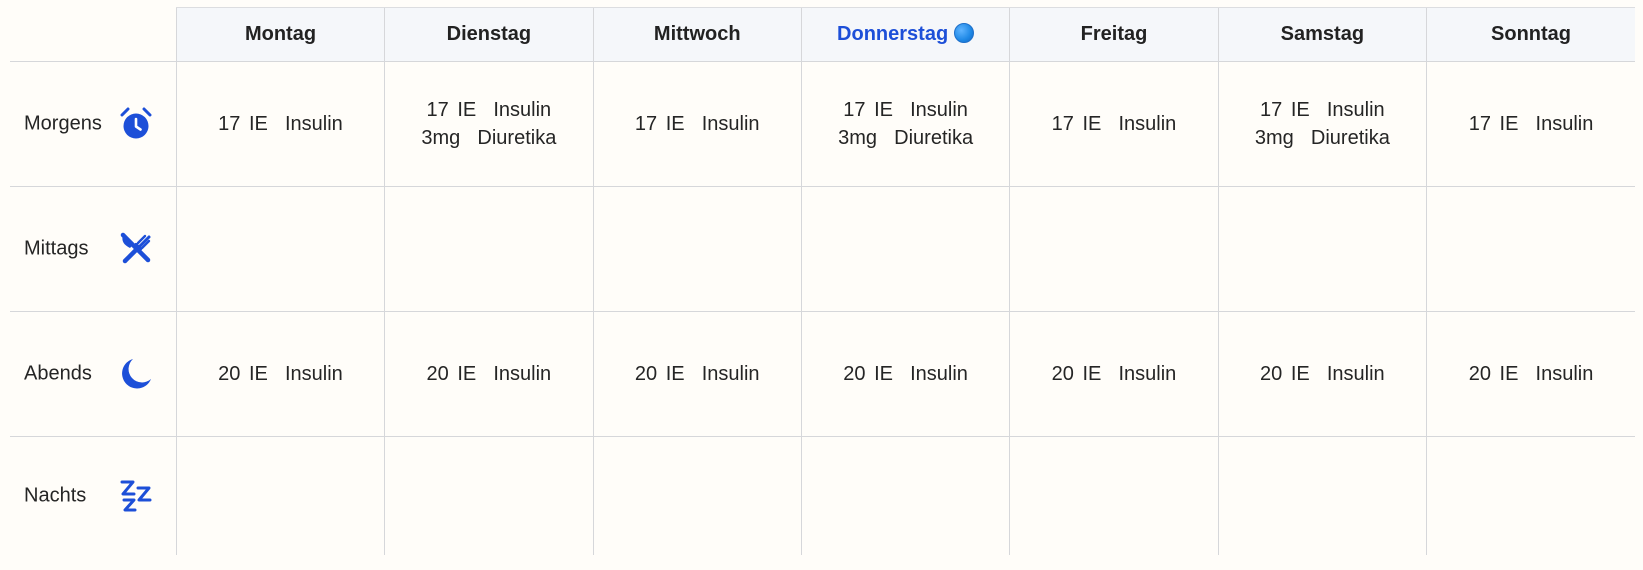 The height and width of the screenshot is (570, 1643). I want to click on day-label: Sonntag, so click(1531, 34).